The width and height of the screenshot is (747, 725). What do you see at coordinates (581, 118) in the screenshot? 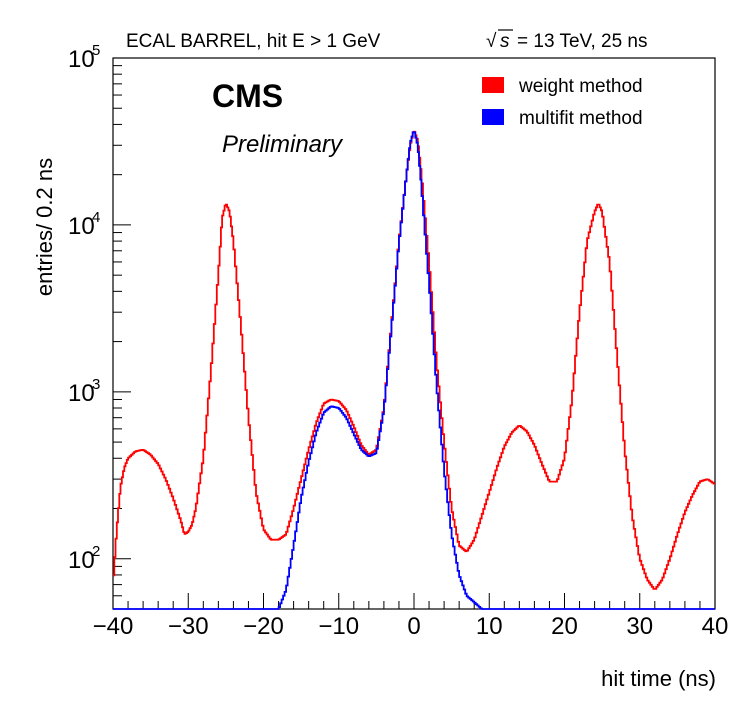
I see `legend-label-multifit: multifit method` at bounding box center [581, 118].